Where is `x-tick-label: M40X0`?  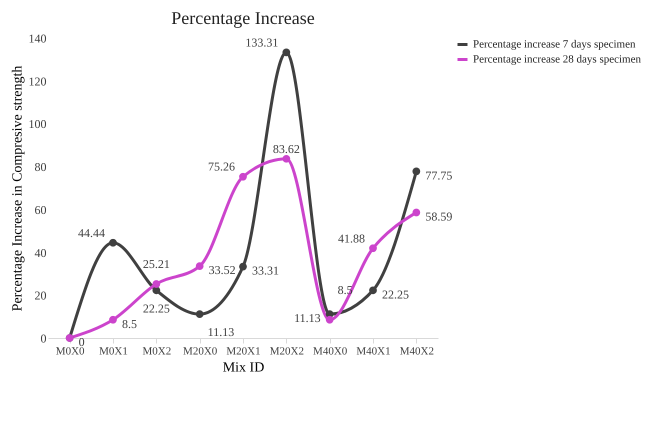 x-tick-label: M40X0 is located at coordinates (330, 352).